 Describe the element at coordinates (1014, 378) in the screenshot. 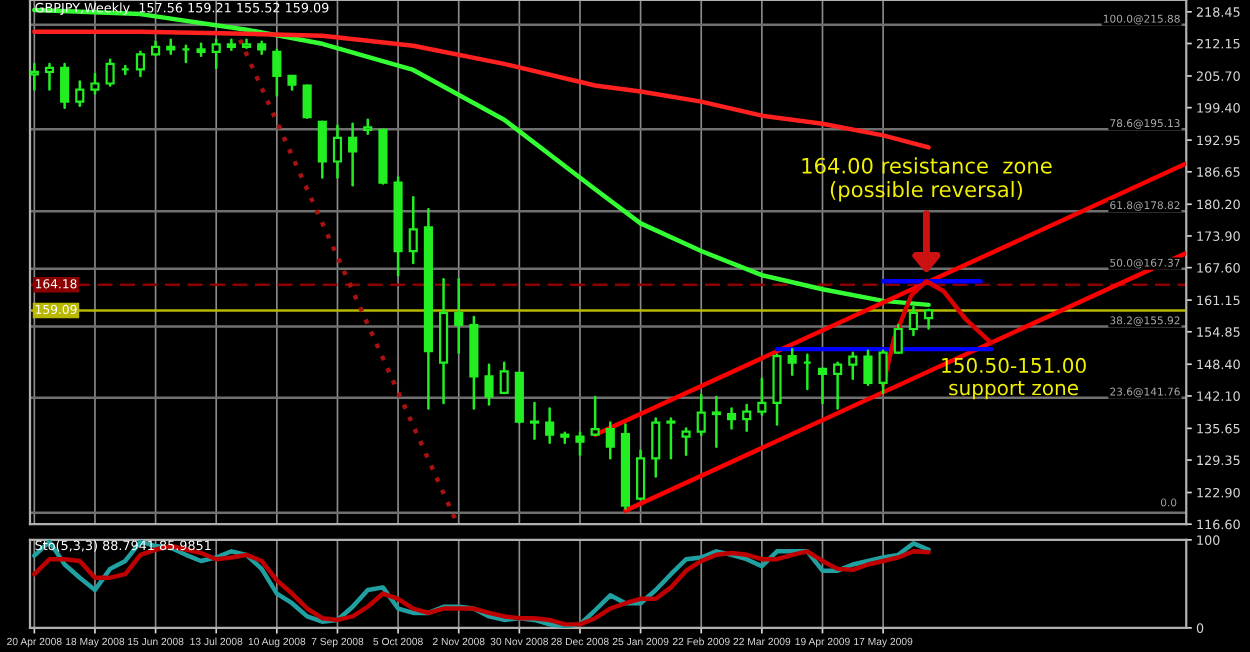

I see `annotation: 150.50-151.00 support zone` at that location.